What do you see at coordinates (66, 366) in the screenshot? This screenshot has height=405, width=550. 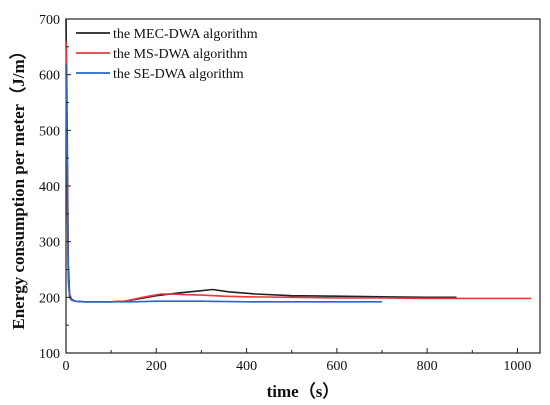 I see `x-tick-label: 0` at bounding box center [66, 366].